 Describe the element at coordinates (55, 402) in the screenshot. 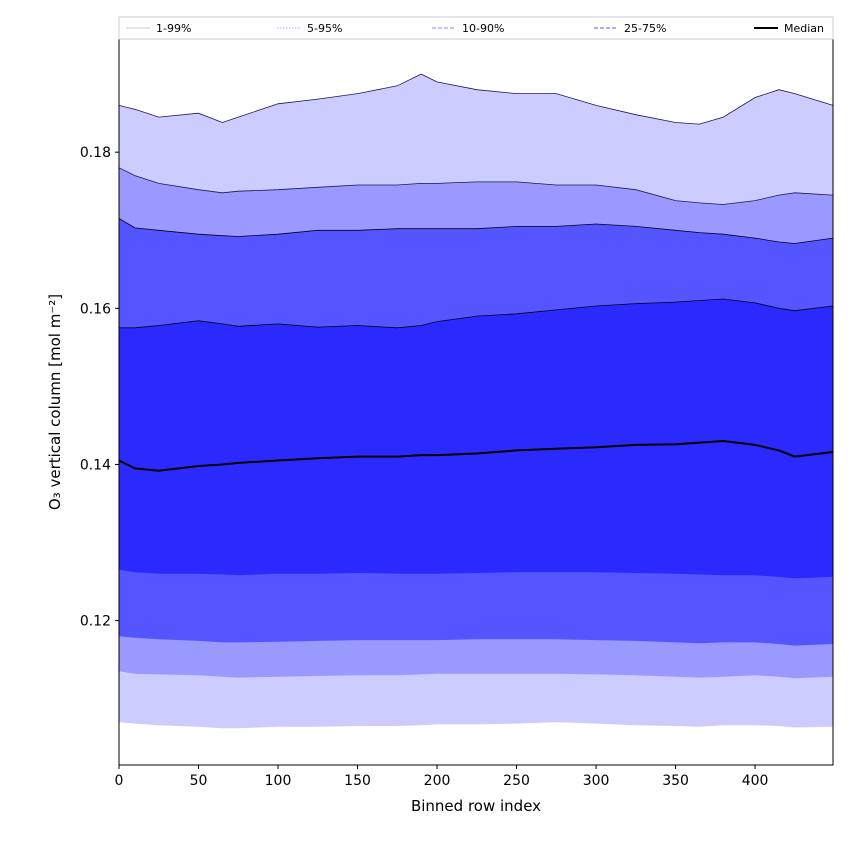

I see `y-axis-label: O₃ vertical column [mol m⁻²]` at that location.